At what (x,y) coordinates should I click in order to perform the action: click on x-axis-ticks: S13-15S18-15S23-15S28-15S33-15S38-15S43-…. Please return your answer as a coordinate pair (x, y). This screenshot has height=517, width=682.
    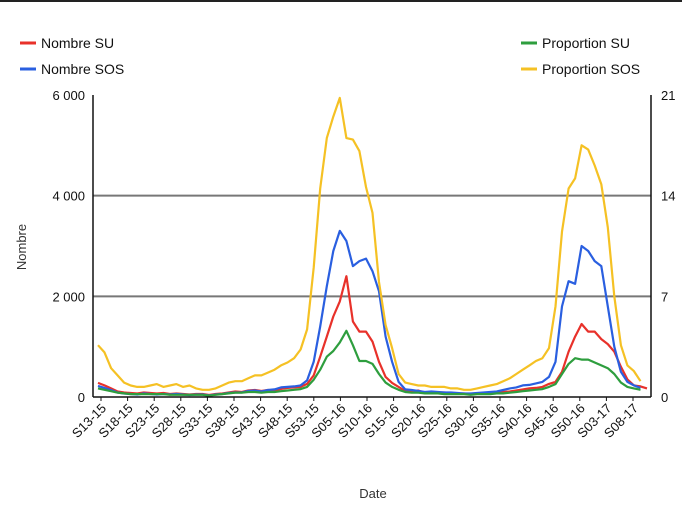
    Looking at the image, I should click on (355, 419).